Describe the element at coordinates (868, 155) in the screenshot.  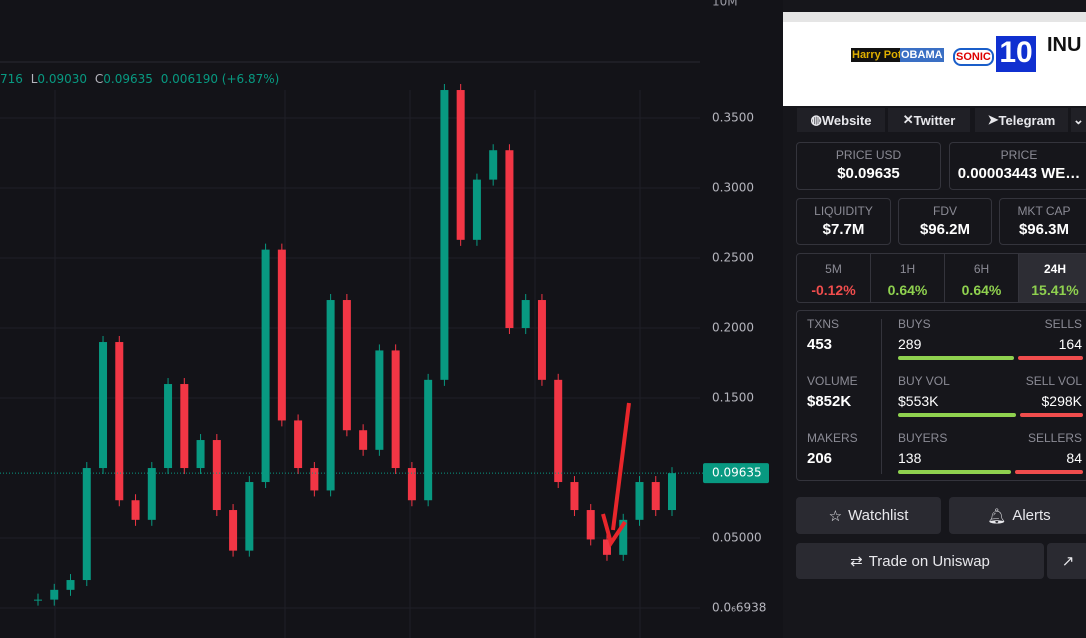
I see `label: PRICE USD` at that location.